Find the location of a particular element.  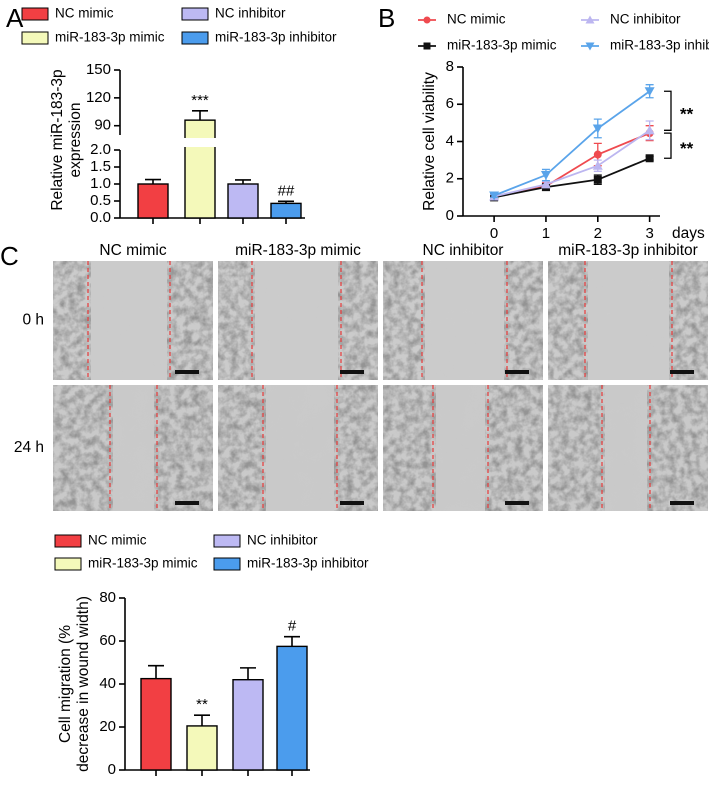

y-tick-label: 40 is located at coordinates (107, 683).